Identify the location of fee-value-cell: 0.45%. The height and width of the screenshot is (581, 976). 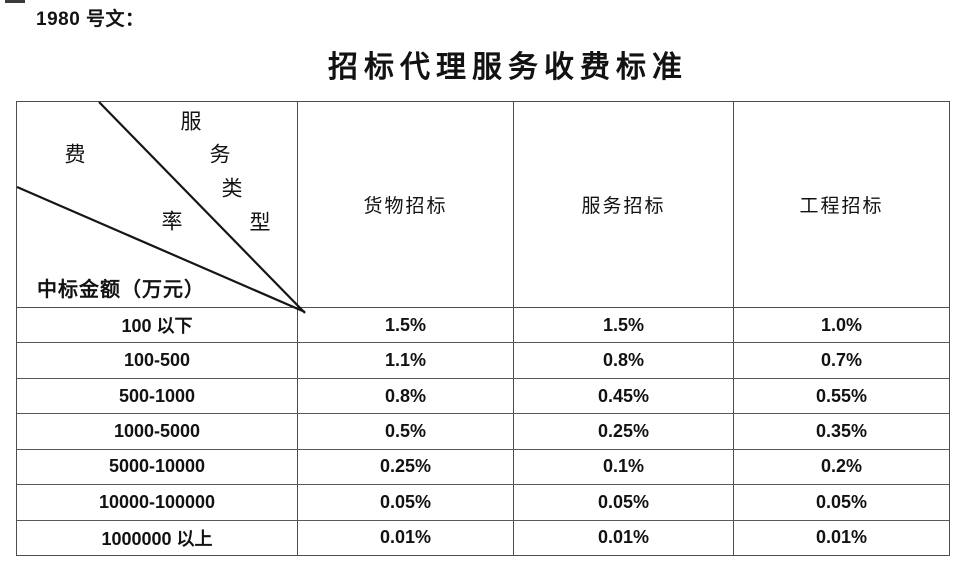
(624, 396).